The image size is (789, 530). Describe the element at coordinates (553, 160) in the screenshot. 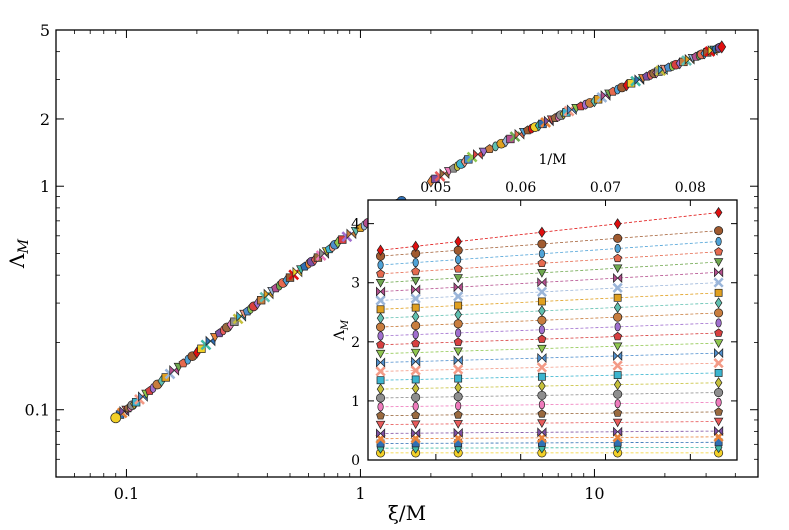

I see `inset-x-axis-label: 1/M` at that location.